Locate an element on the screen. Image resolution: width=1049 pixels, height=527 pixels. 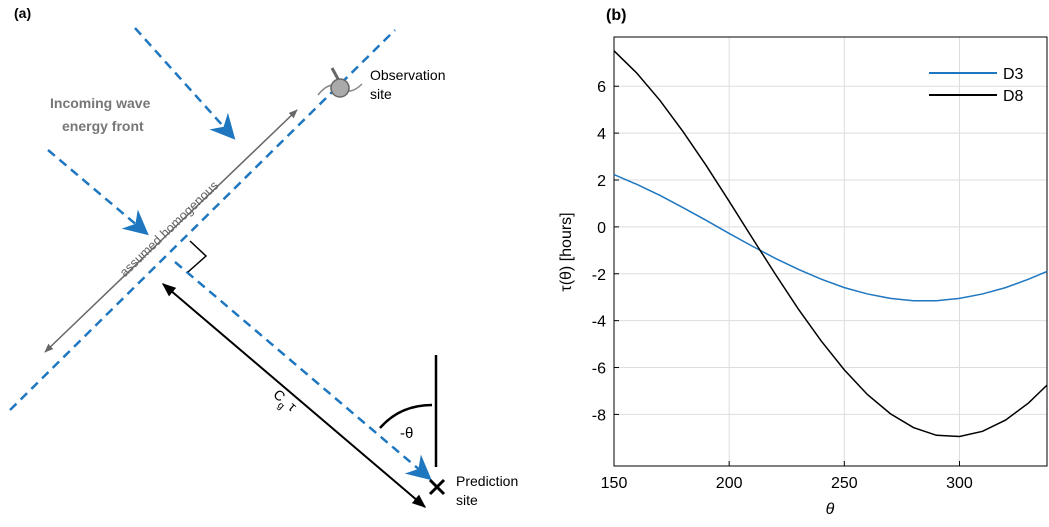
x-tick-label: 200 is located at coordinates (729, 483).